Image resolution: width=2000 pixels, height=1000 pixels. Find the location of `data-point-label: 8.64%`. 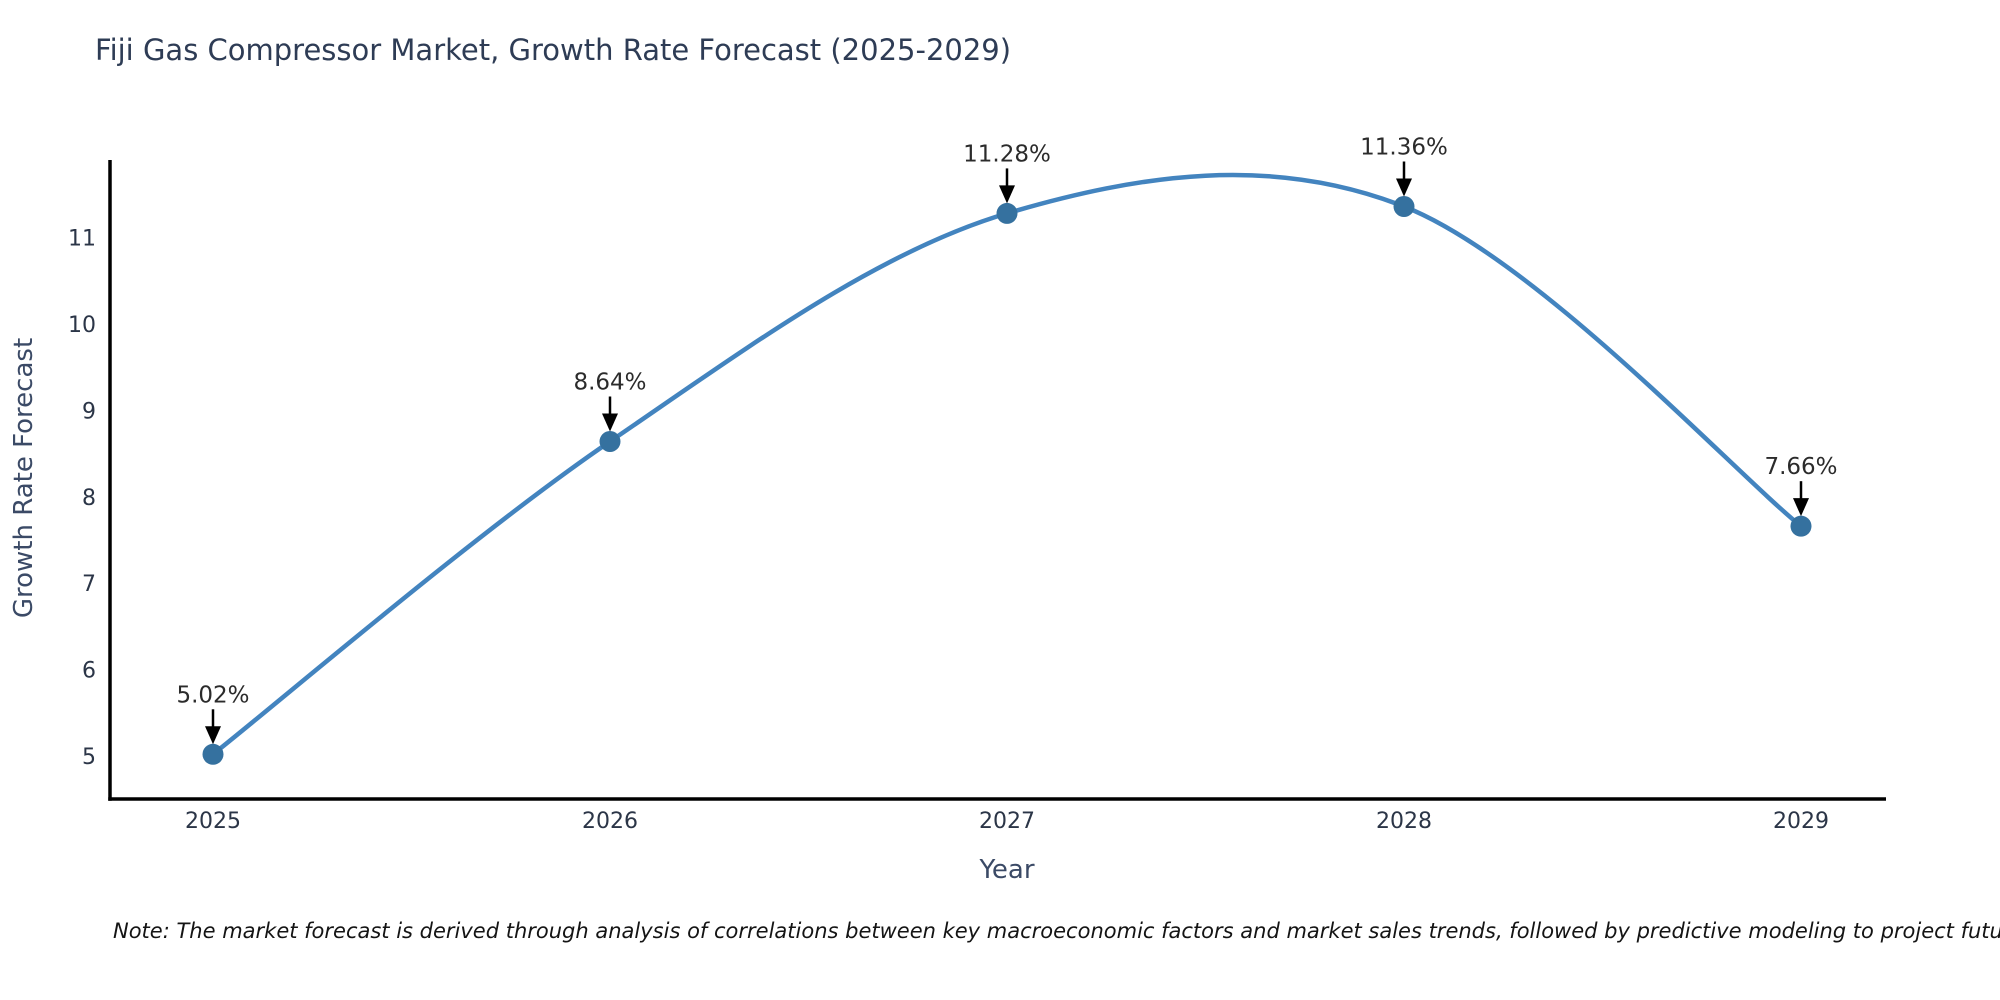

data-point-label: 8.64% is located at coordinates (609, 383).